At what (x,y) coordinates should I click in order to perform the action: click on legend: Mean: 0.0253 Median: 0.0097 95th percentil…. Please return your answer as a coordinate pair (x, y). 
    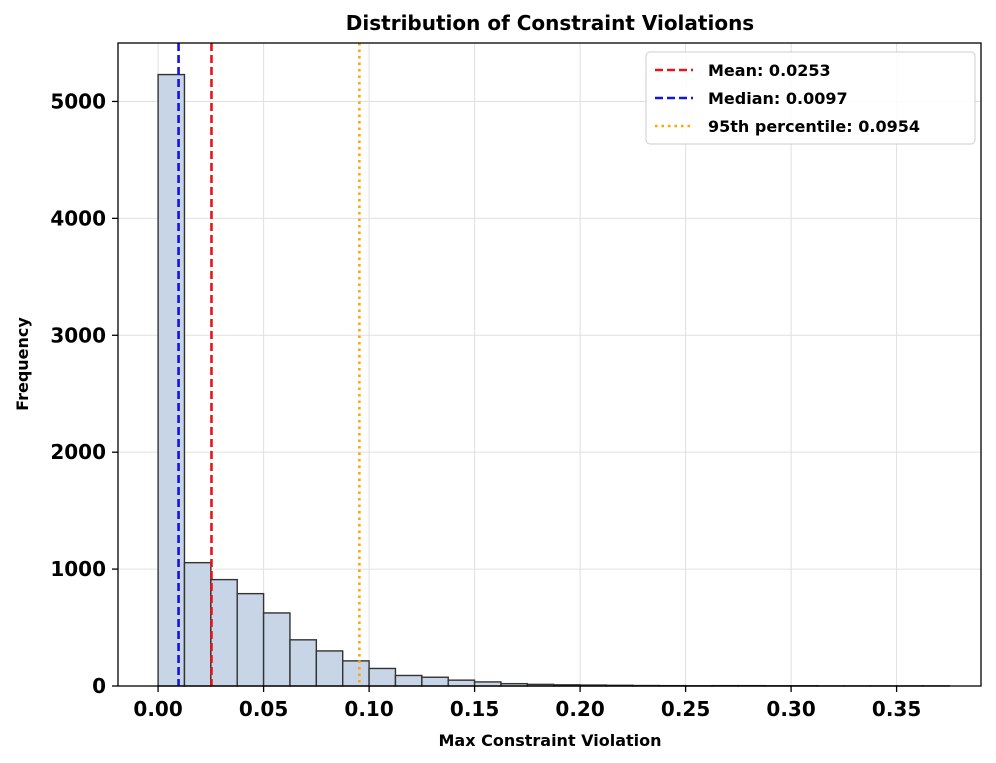
    Looking at the image, I should click on (810, 98).